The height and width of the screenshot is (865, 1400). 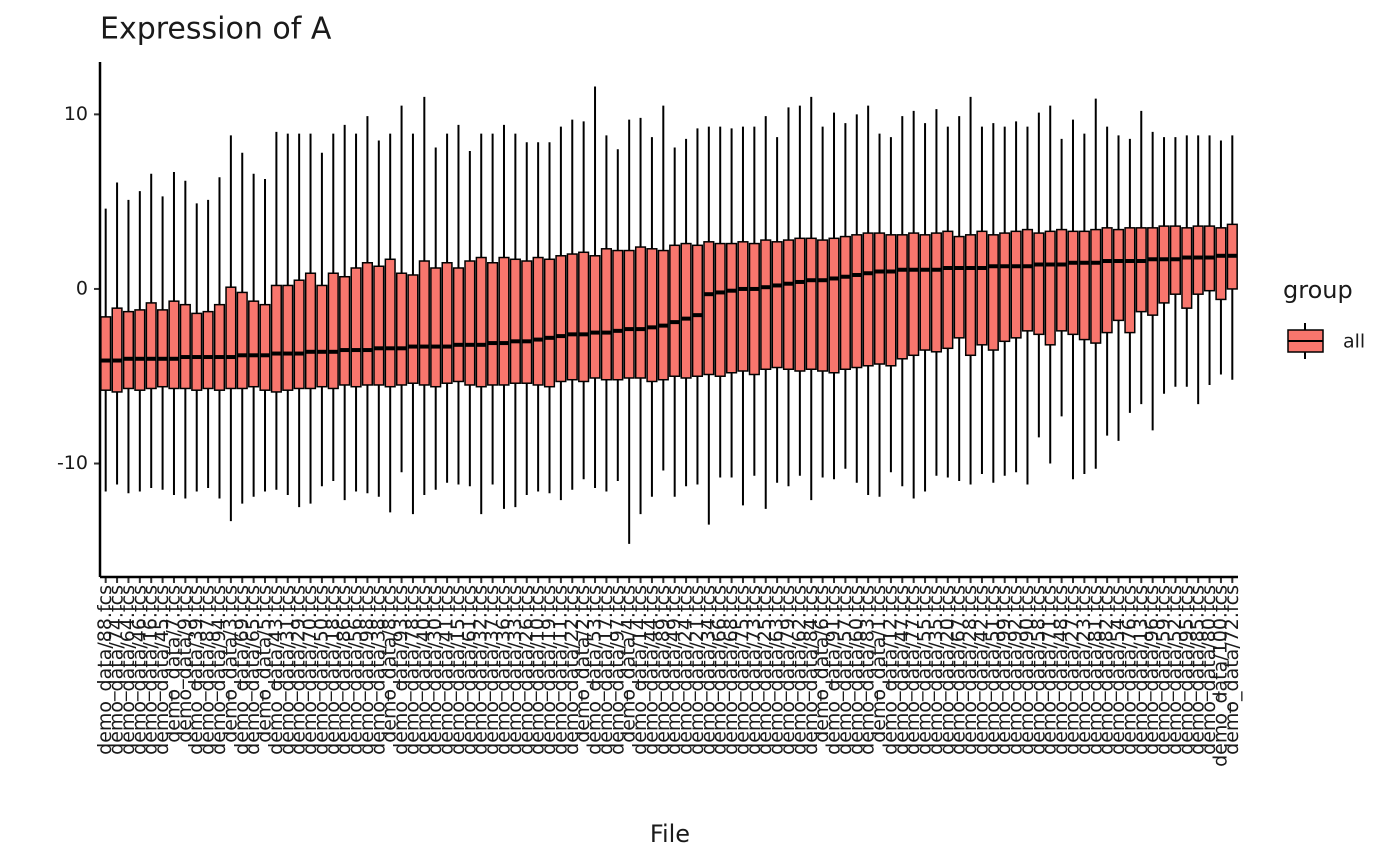 What do you see at coordinates (970, 670) in the screenshot?
I see `x-tick-label: demo_data/28.fcs` at bounding box center [970, 670].